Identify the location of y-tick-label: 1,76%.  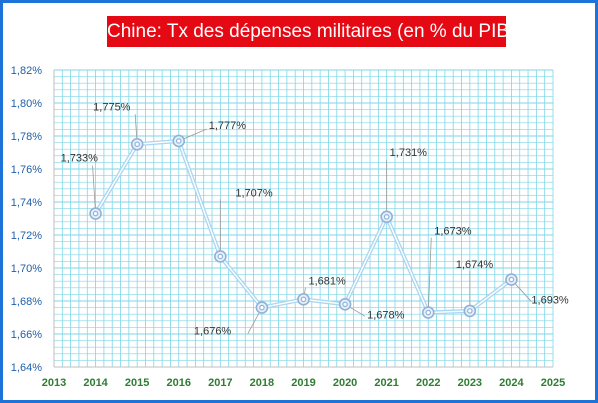
(26, 170).